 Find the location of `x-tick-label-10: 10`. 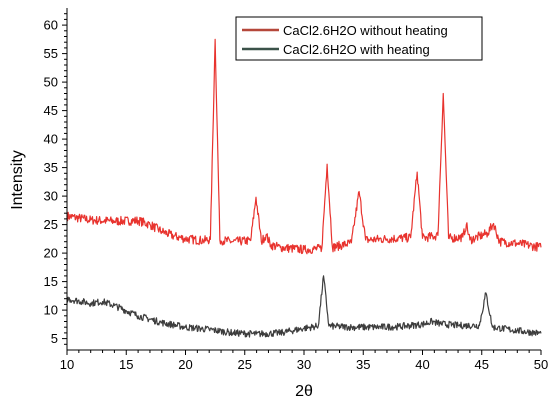

x-tick-label-10: 10 is located at coordinates (67, 364).